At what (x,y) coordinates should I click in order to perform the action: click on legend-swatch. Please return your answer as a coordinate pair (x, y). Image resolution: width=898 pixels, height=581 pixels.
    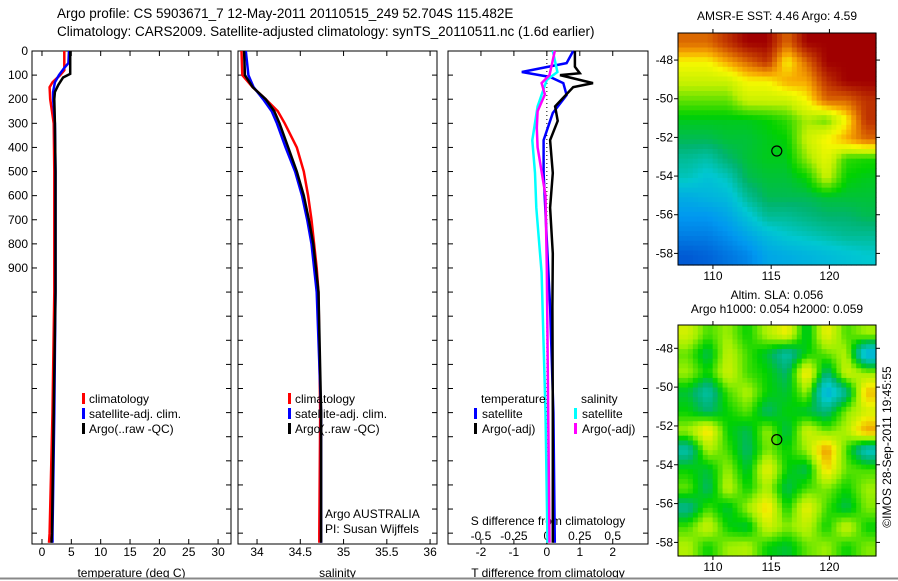
    Looking at the image, I should click on (575, 413).